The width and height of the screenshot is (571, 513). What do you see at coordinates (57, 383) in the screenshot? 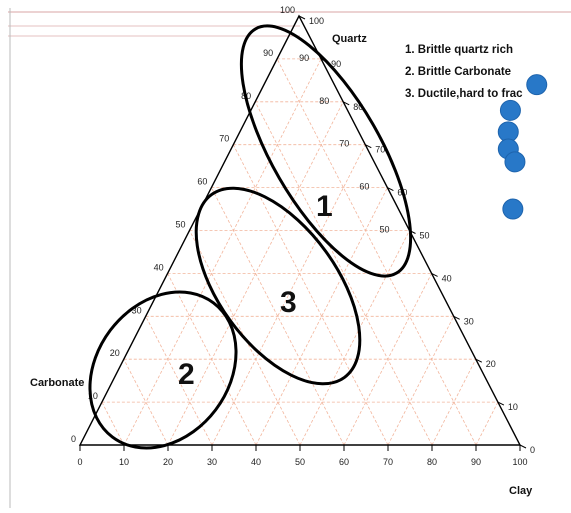
I see `axis-label-carbonate: Carbonate` at bounding box center [57, 383].